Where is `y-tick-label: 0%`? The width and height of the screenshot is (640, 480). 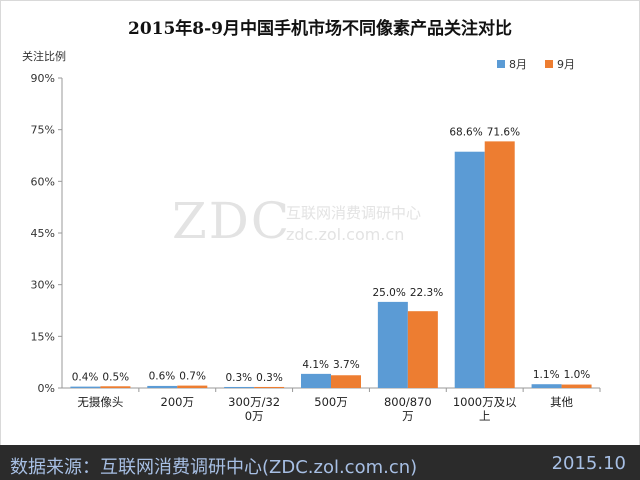
y-tick-label: 0% is located at coordinates (46, 388).